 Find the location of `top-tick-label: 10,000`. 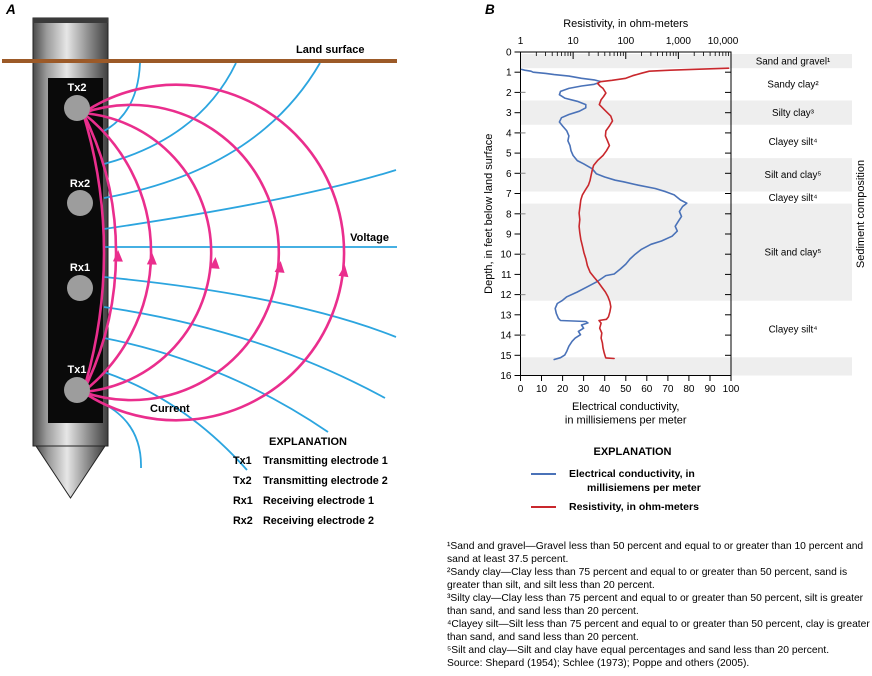

top-tick-label: 10,000 is located at coordinates (723, 41).